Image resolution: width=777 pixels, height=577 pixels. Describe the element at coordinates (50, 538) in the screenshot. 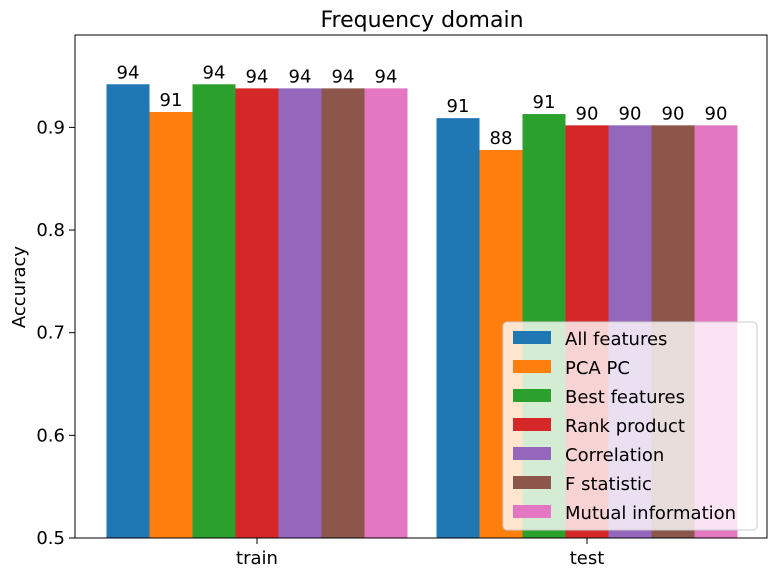

I see `y-tick-label: 0.5` at that location.